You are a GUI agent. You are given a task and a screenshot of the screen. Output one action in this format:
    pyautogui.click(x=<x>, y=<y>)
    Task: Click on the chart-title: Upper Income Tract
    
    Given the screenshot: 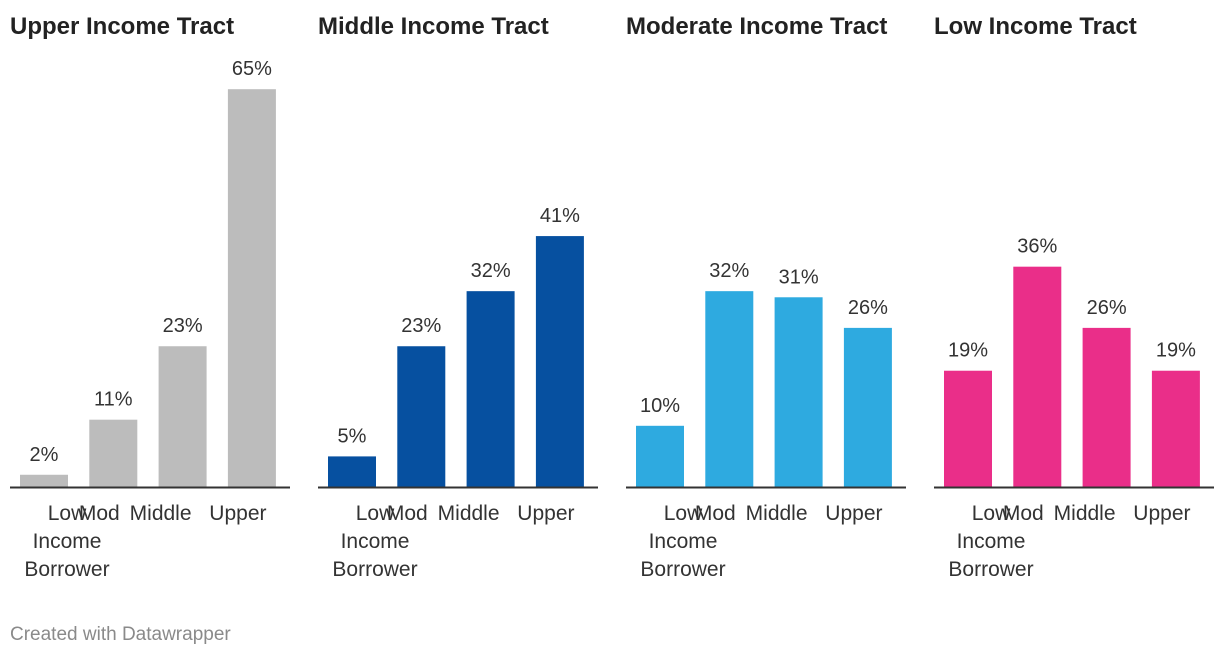 What is the action you would take?
    pyautogui.click(x=122, y=26)
    